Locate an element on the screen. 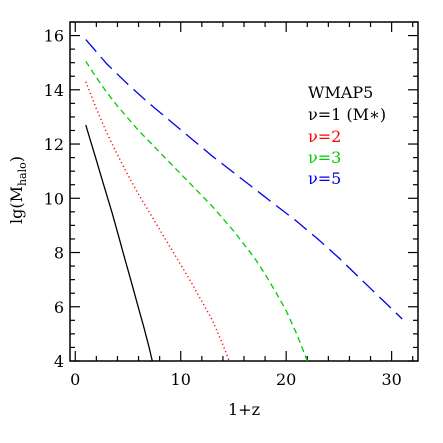 The height and width of the screenshot is (443, 443). y-tick-label: 12 is located at coordinates (54, 144).